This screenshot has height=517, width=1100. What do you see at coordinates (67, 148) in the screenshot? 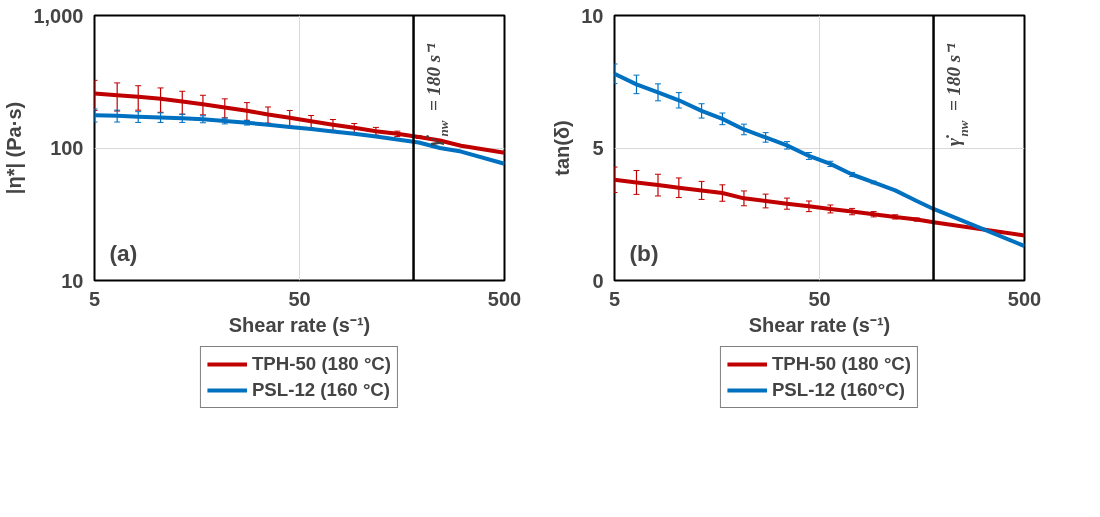
I see `y-tick-label: 100` at bounding box center [67, 148].